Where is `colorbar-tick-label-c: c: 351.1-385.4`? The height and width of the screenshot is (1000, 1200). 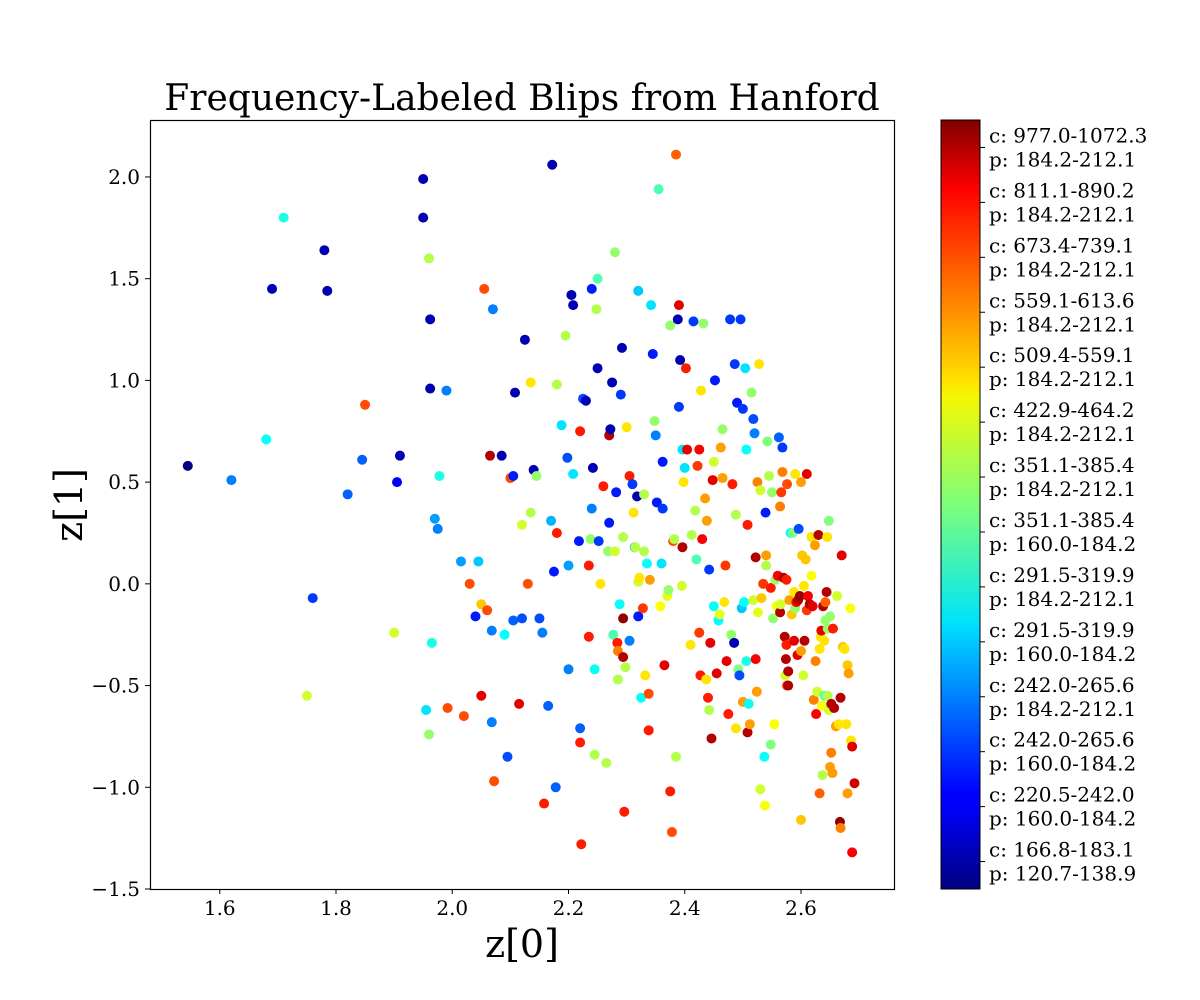
colorbar-tick-label-c: c: 351.1-385.4 is located at coordinates (1062, 465).